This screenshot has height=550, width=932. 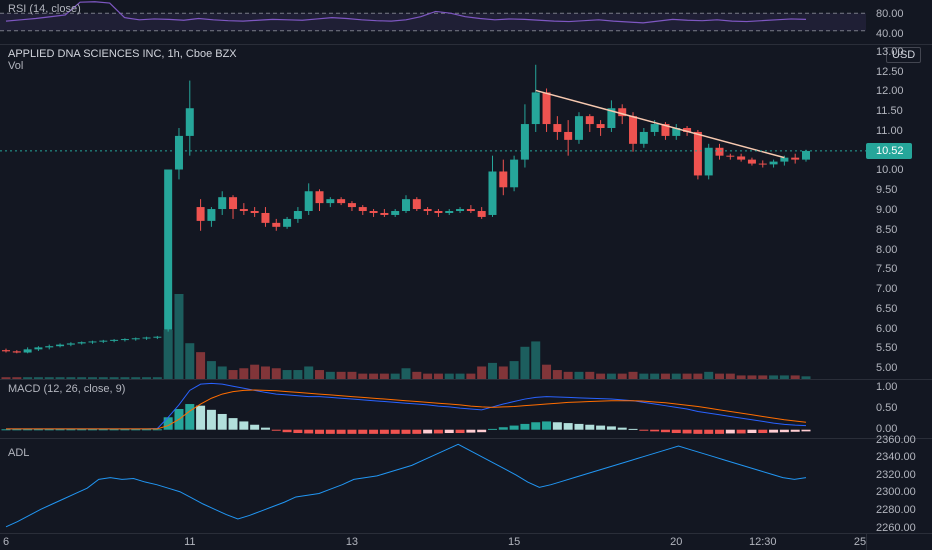 What do you see at coordinates (406, 408) in the screenshot?
I see `macd-chart` at bounding box center [406, 408].